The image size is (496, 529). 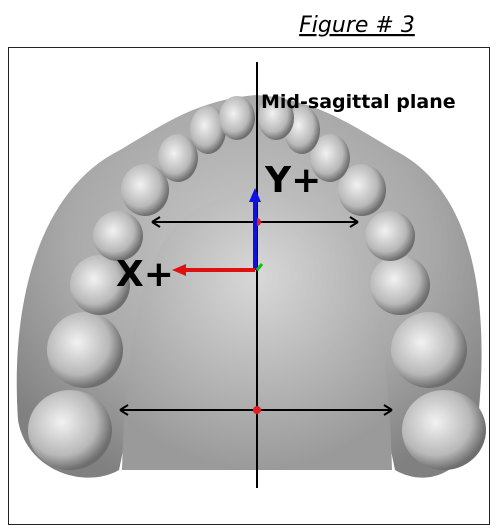 I want to click on plane-label: Mid-sagittal plane, so click(x=358, y=102).